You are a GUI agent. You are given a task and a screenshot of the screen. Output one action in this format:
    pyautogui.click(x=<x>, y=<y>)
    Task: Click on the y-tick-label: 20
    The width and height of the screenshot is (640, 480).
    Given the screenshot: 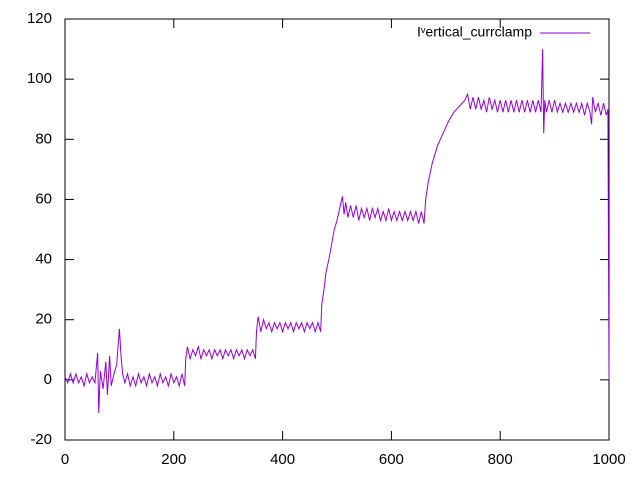 What is the action you would take?
    pyautogui.click(x=43, y=319)
    